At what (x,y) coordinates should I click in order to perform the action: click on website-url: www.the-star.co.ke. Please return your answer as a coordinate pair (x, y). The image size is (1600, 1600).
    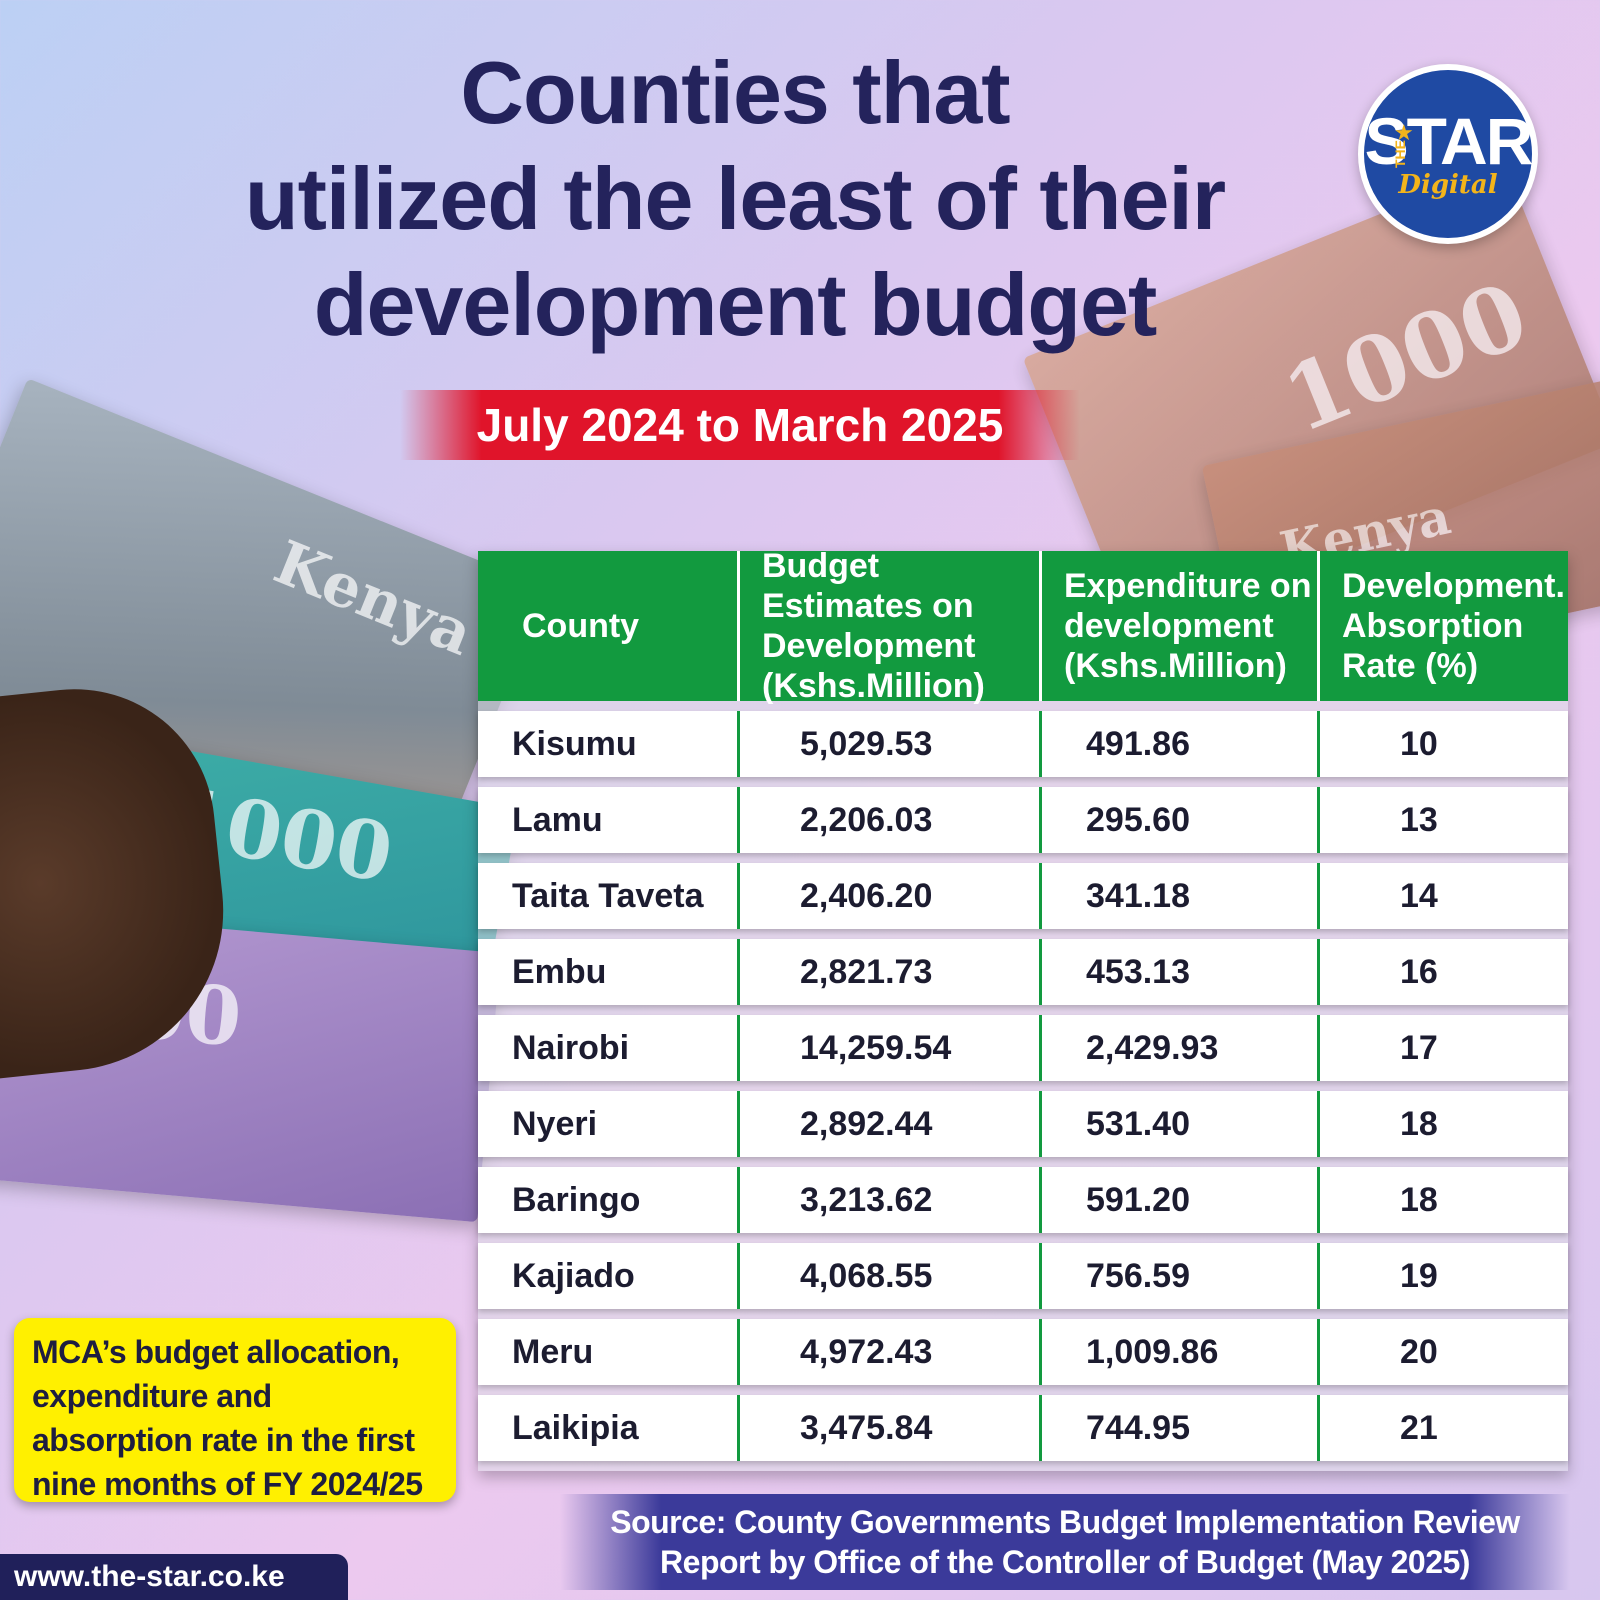
    Looking at the image, I should click on (174, 1577).